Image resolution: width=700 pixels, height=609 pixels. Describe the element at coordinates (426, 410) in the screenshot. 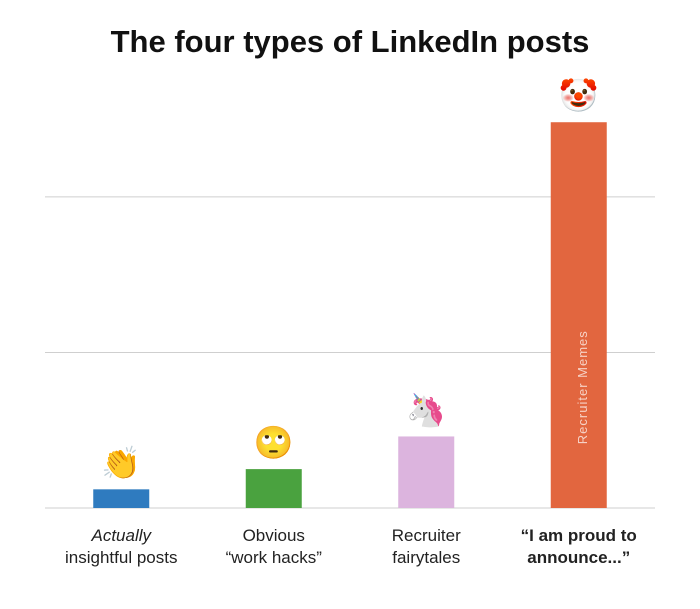

I see `icon: 🦄` at that location.